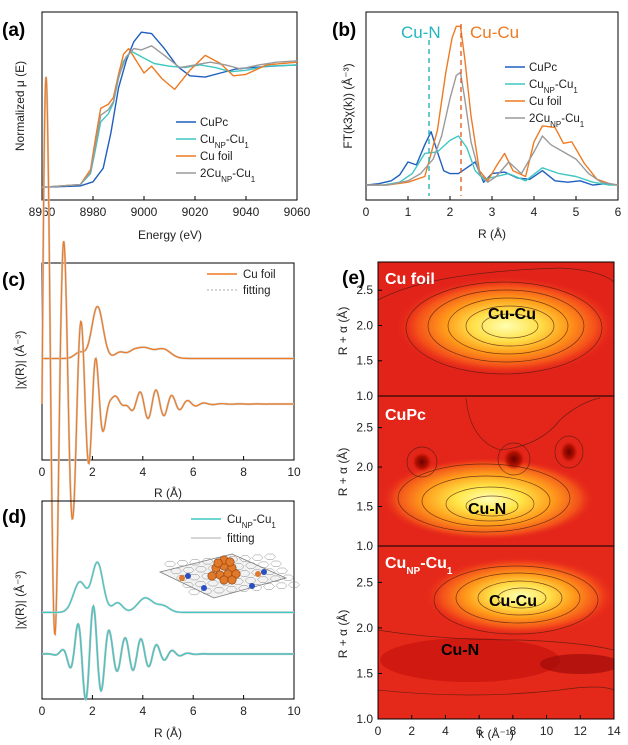 This screenshot has height=745, width=628. What do you see at coordinates (445, 731) in the screenshot?
I see `panel-e-x-tick-label: 4` at bounding box center [445, 731].